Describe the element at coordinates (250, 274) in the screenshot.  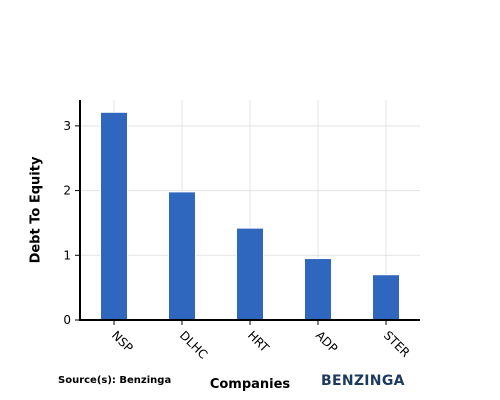
I see `bar-hrt` at that location.